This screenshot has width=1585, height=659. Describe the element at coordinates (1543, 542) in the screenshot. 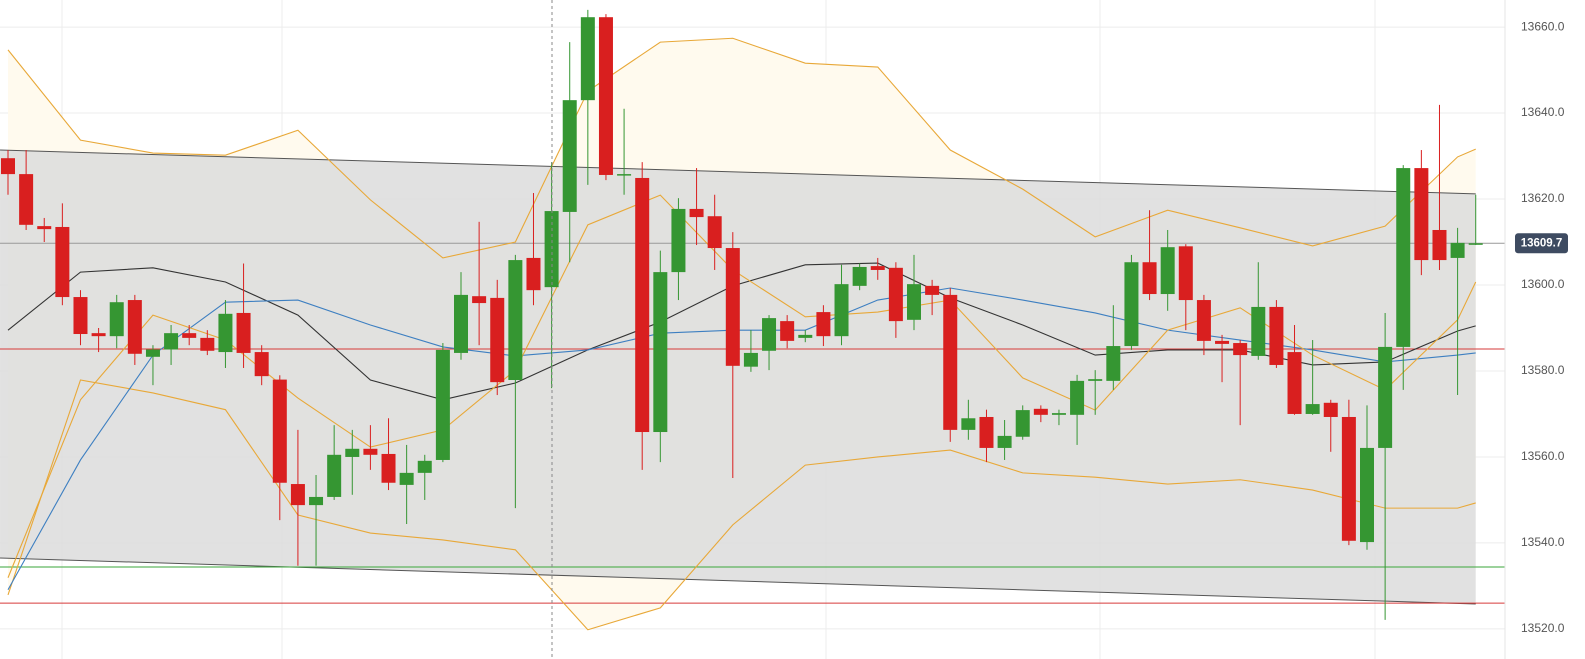

I see `y-tick-label: 13540.0` at that location.